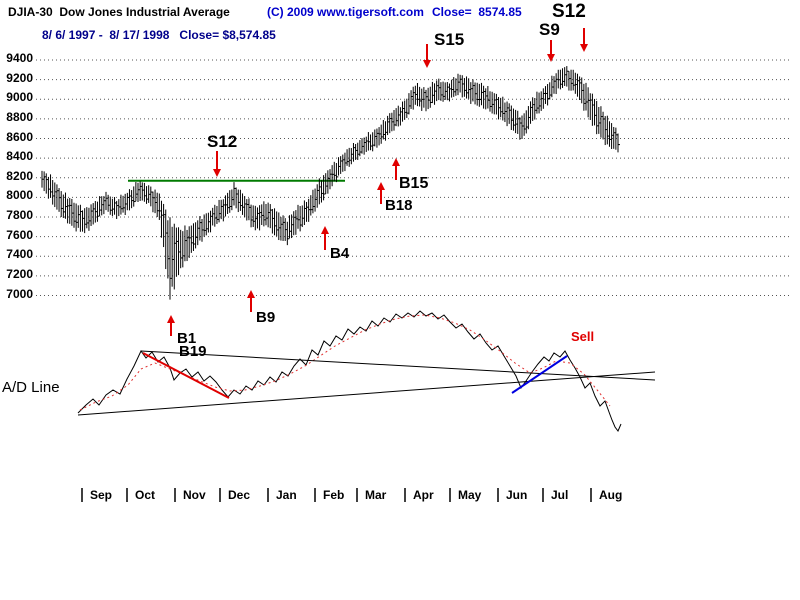 The width and height of the screenshot is (800, 600). What do you see at coordinates (399, 205) in the screenshot?
I see `signal-label-b18: B18` at bounding box center [399, 205].